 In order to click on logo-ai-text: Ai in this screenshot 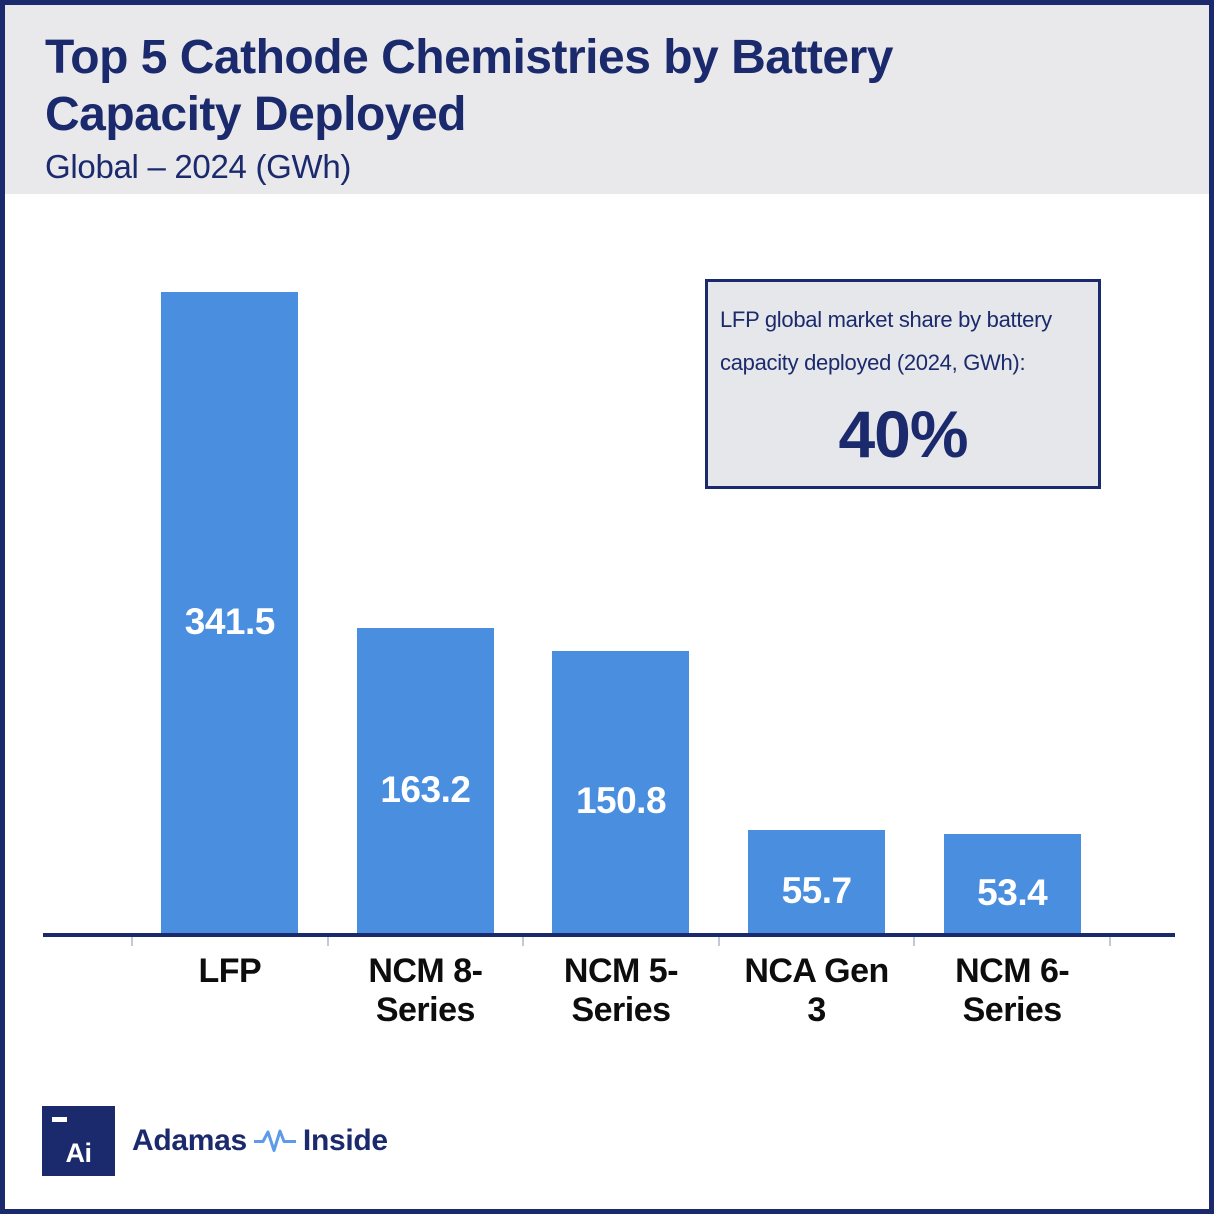, I will do `click(79, 1153)`.